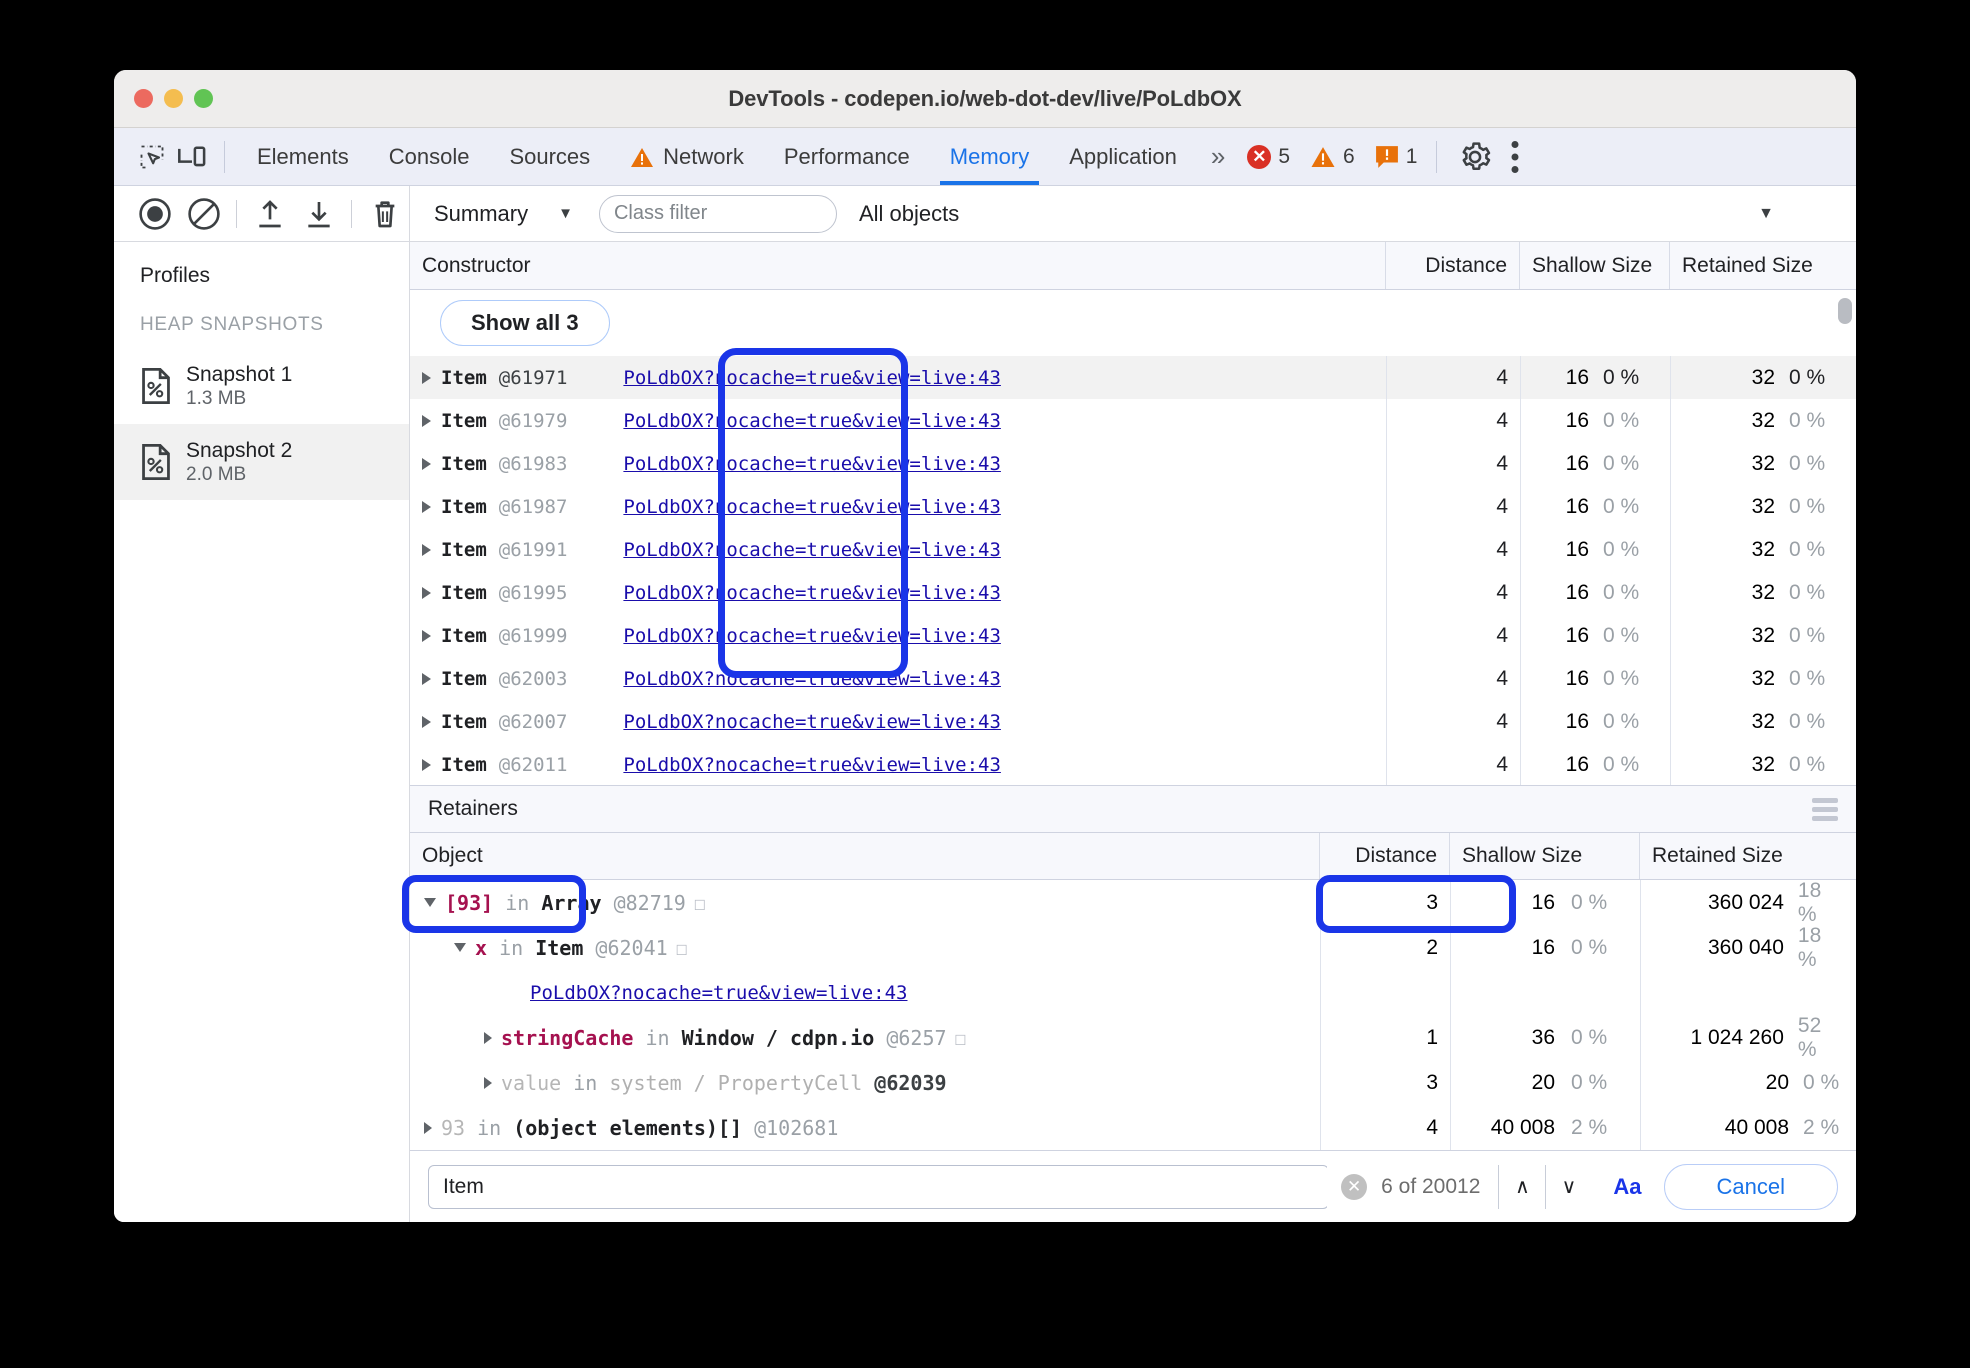  Describe the element at coordinates (865, 856) in the screenshot. I see `column-header-object: Object` at that location.